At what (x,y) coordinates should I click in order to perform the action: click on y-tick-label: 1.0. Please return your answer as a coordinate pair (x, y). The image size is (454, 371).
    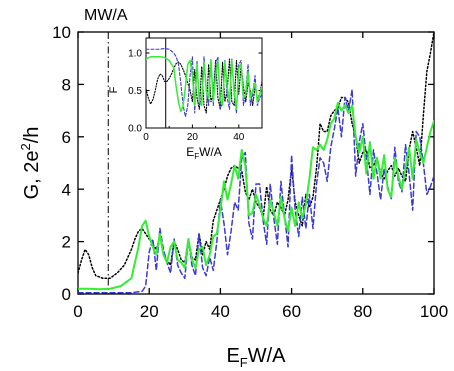
    Looking at the image, I should click on (135, 54).